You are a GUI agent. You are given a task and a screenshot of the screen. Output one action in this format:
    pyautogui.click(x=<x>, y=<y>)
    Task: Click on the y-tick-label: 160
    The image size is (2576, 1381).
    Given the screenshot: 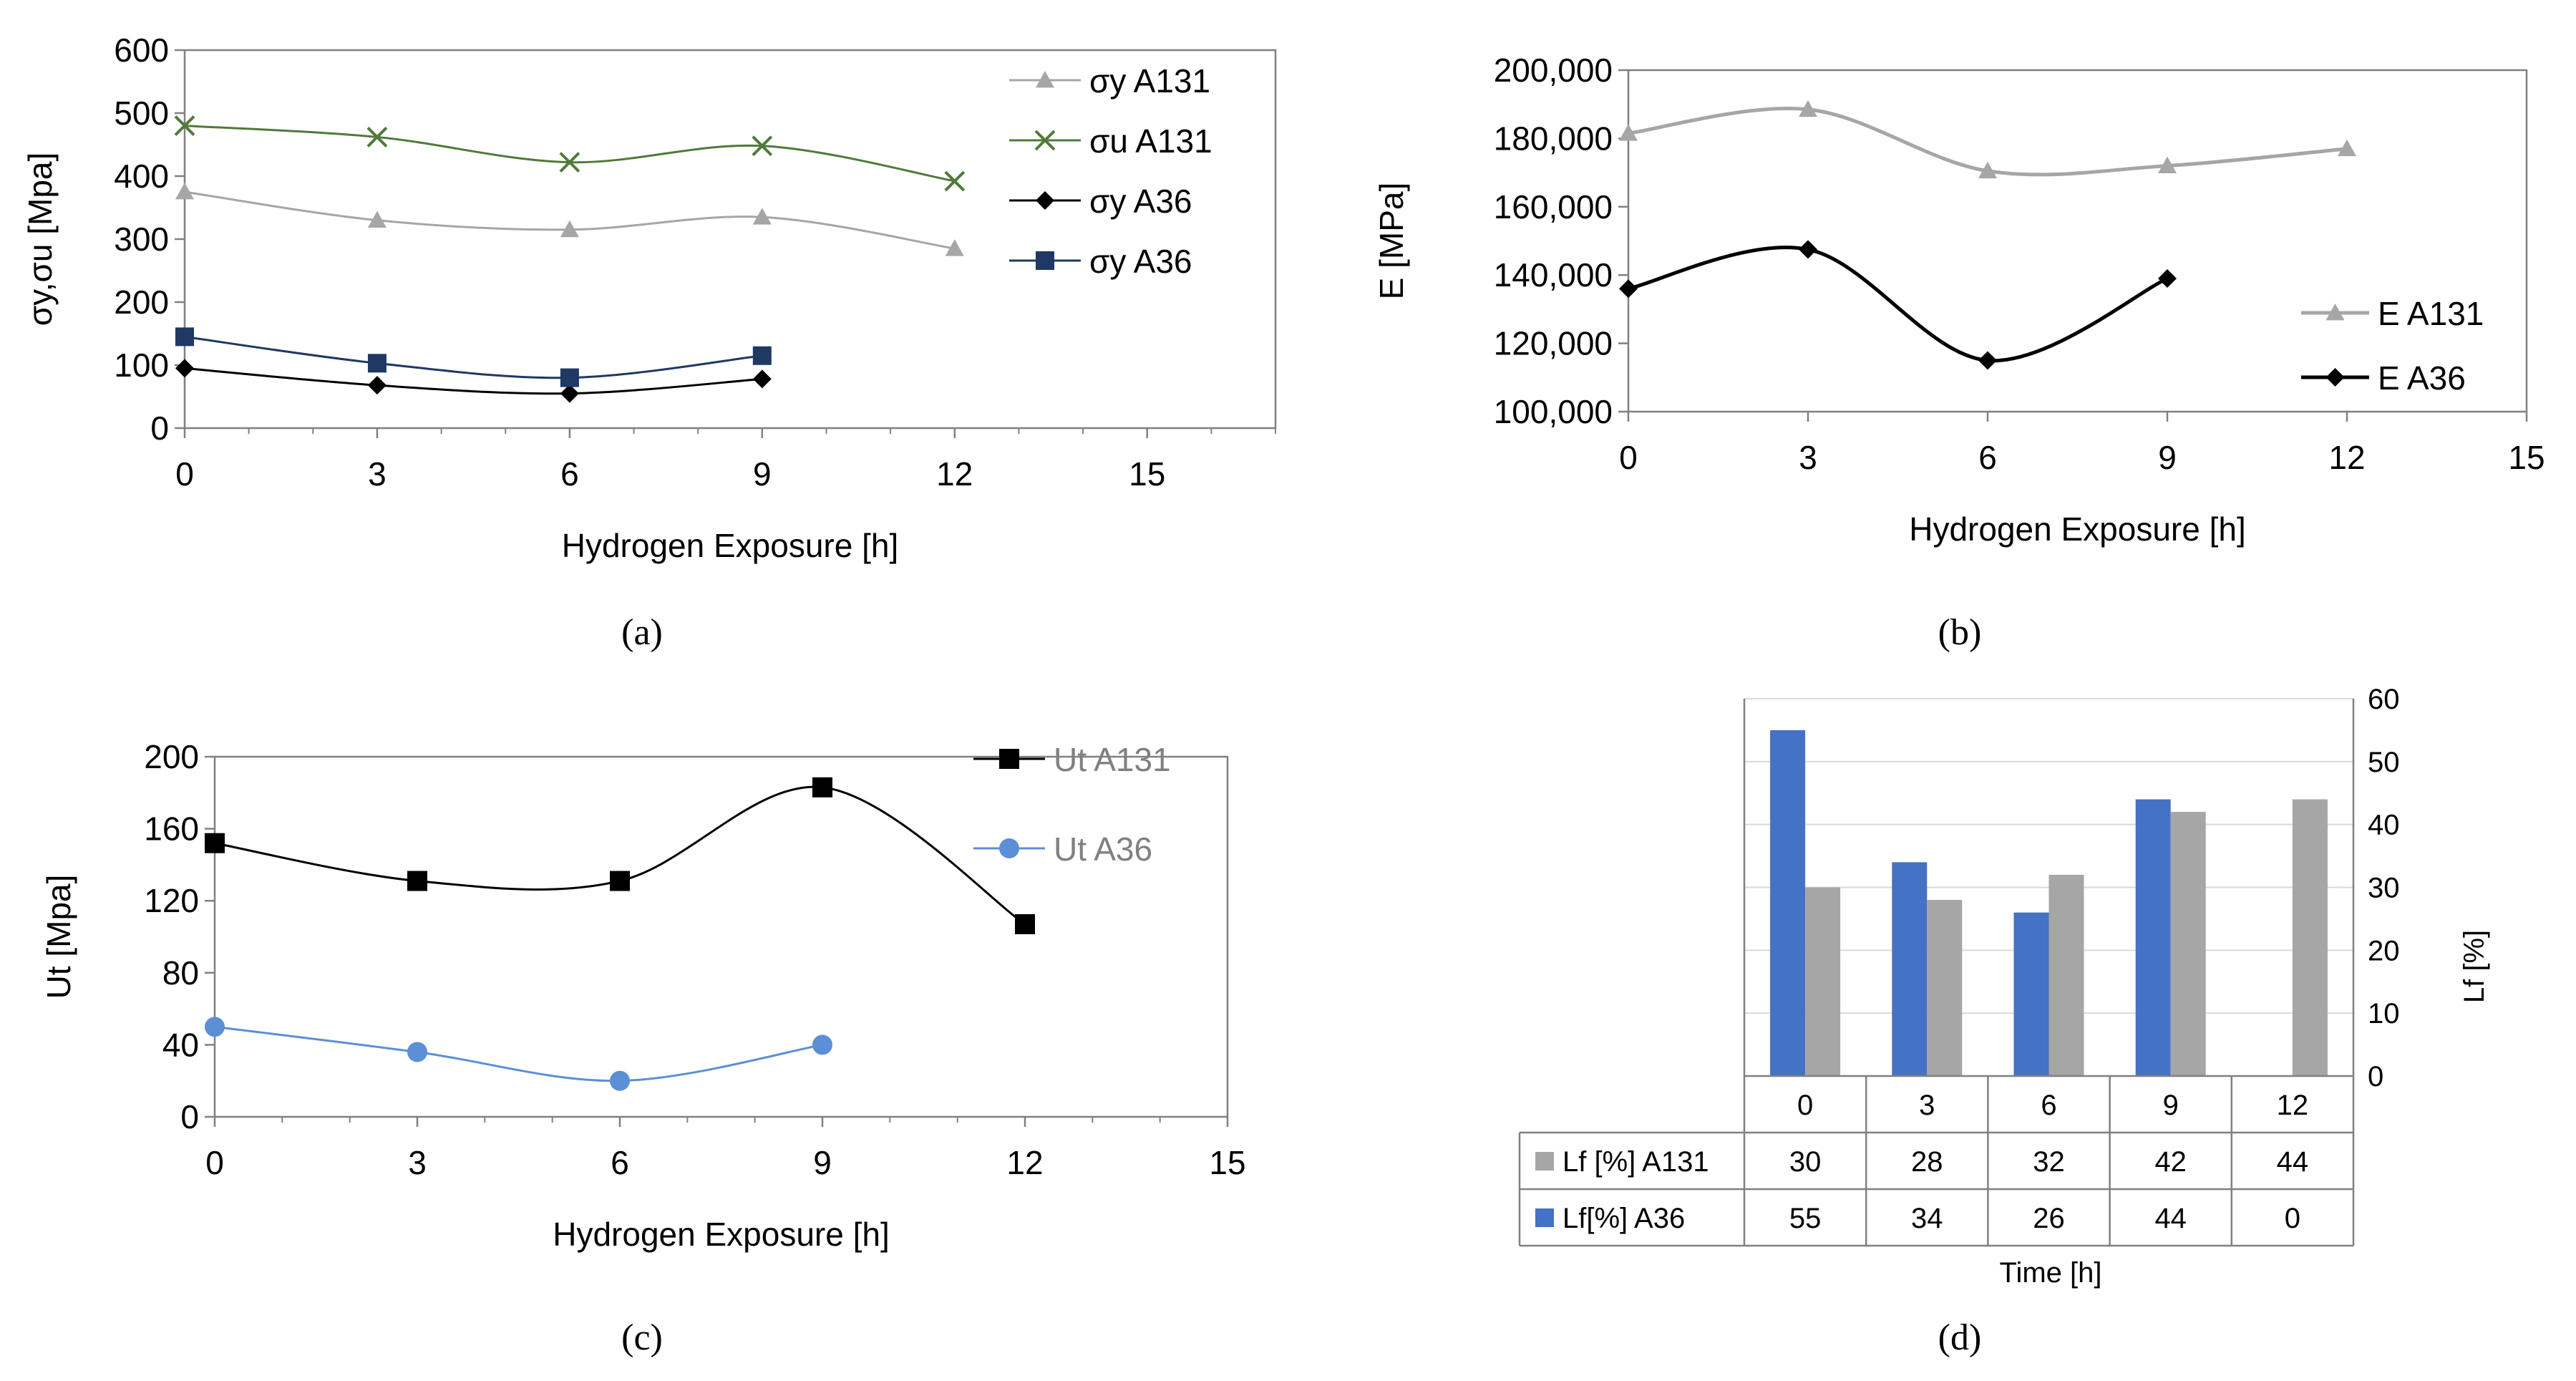 What is the action you would take?
    pyautogui.click(x=171, y=829)
    